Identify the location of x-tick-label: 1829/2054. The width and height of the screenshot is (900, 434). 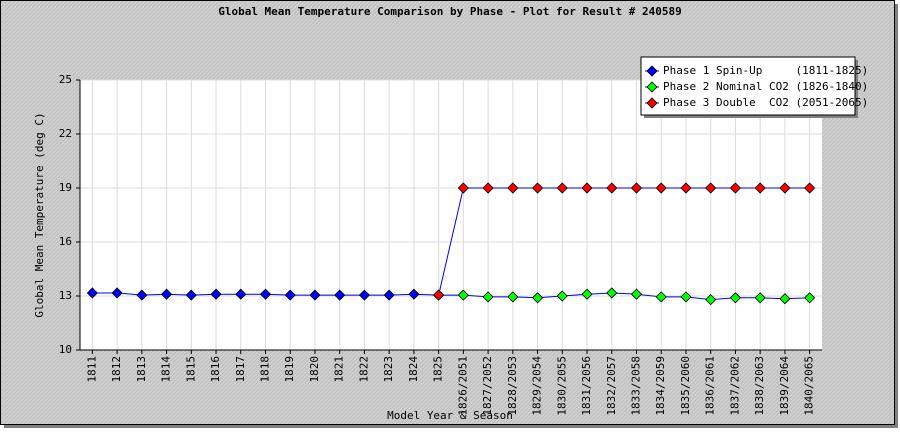
(537, 386).